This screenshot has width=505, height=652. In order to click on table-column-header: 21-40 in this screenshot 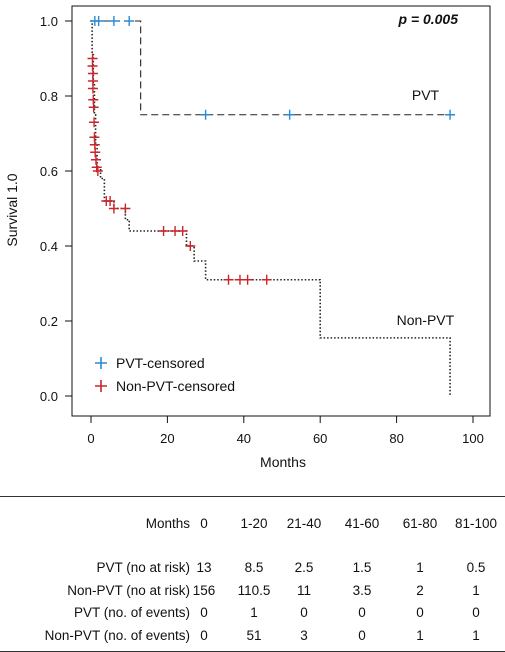, I will do `click(304, 523)`.